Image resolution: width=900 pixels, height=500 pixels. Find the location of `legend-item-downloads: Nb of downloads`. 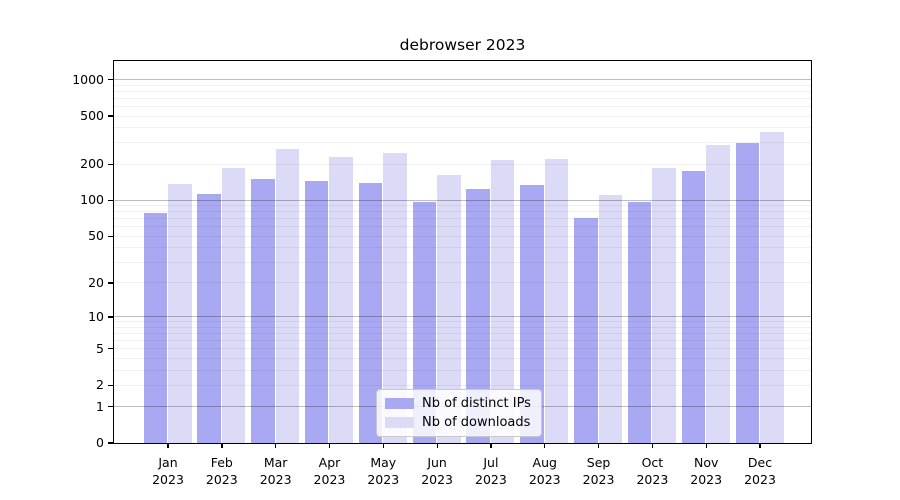

legend-item-downloads: Nb of downloads is located at coordinates (458, 422).